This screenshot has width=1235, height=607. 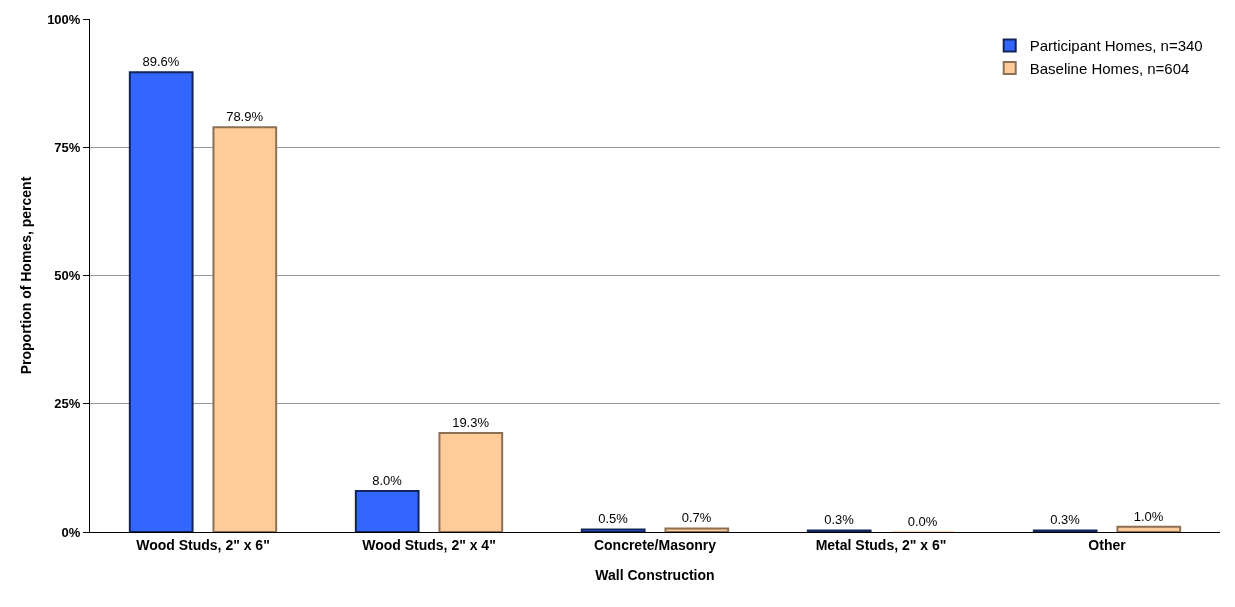 I want to click on data-label: 8.0%, so click(x=387, y=480).